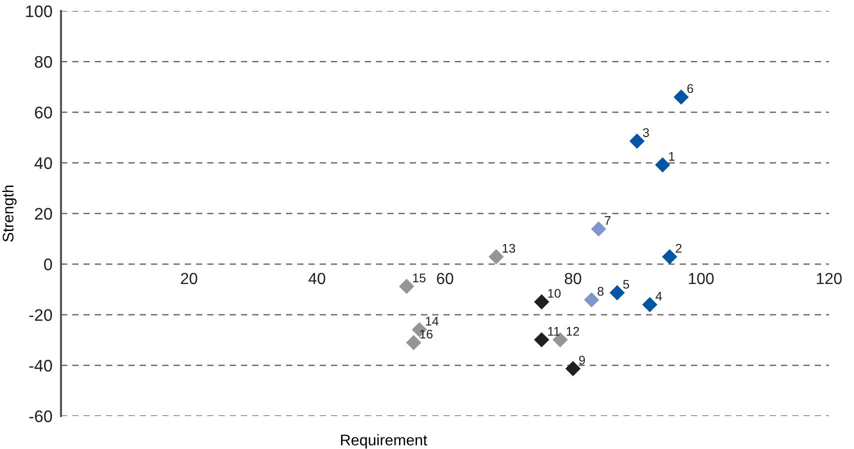 This screenshot has width=854, height=449. I want to click on annotation: 11, so click(554, 331).